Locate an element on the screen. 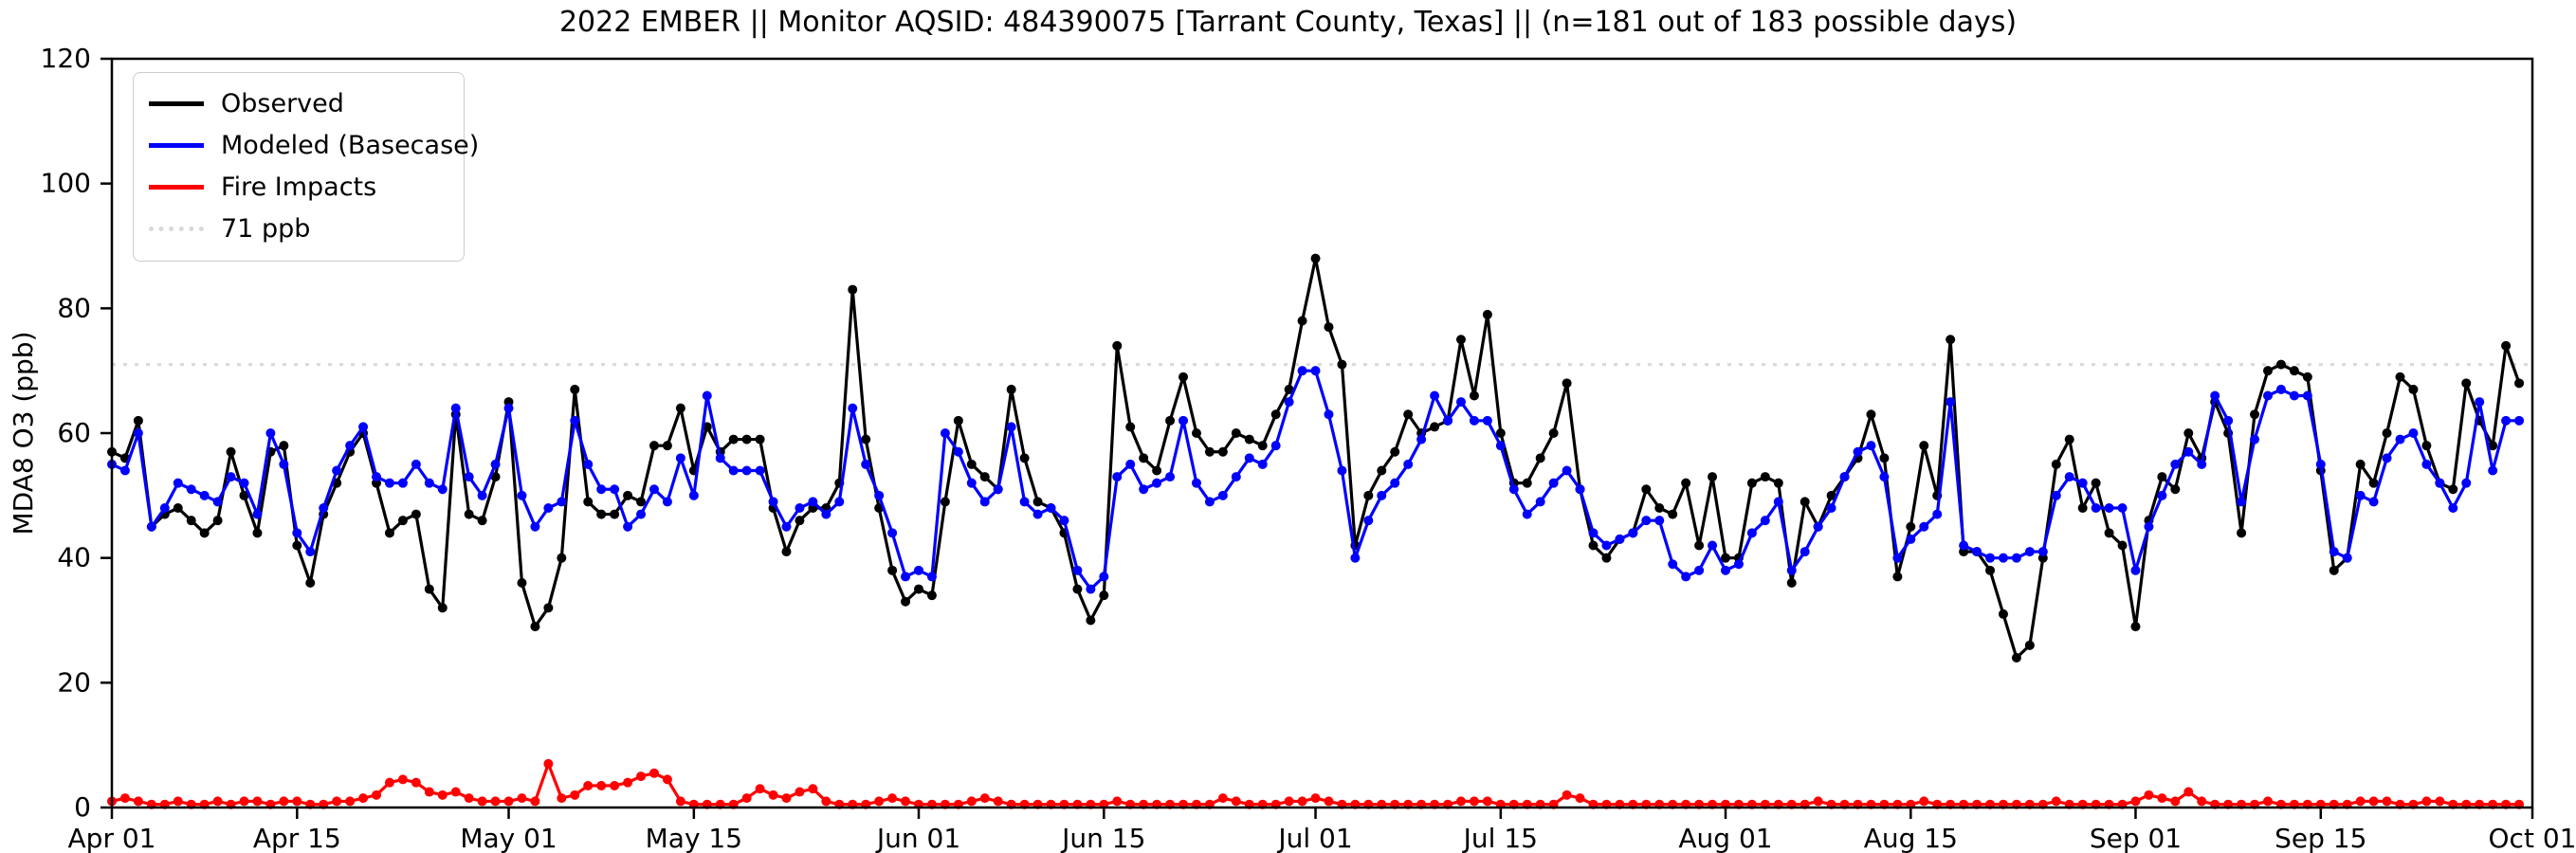 The height and width of the screenshot is (853, 2576). fire-line-sample is located at coordinates (176, 187).